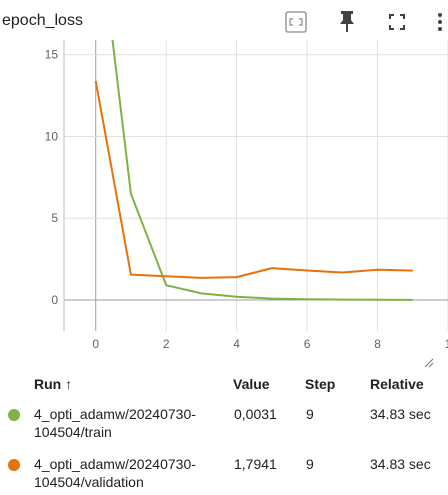 This screenshot has height=495, width=448. I want to click on fit-to-data-button, so click(296, 22).